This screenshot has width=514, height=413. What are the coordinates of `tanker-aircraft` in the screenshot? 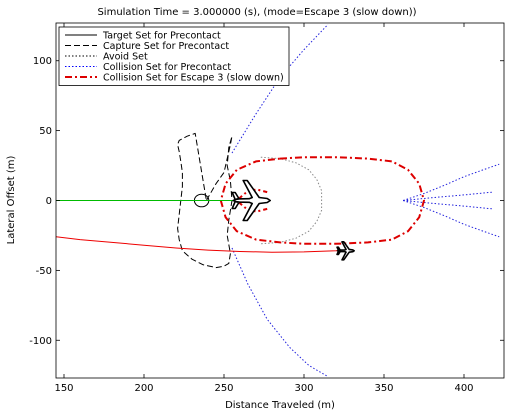 It's located at (251, 200).